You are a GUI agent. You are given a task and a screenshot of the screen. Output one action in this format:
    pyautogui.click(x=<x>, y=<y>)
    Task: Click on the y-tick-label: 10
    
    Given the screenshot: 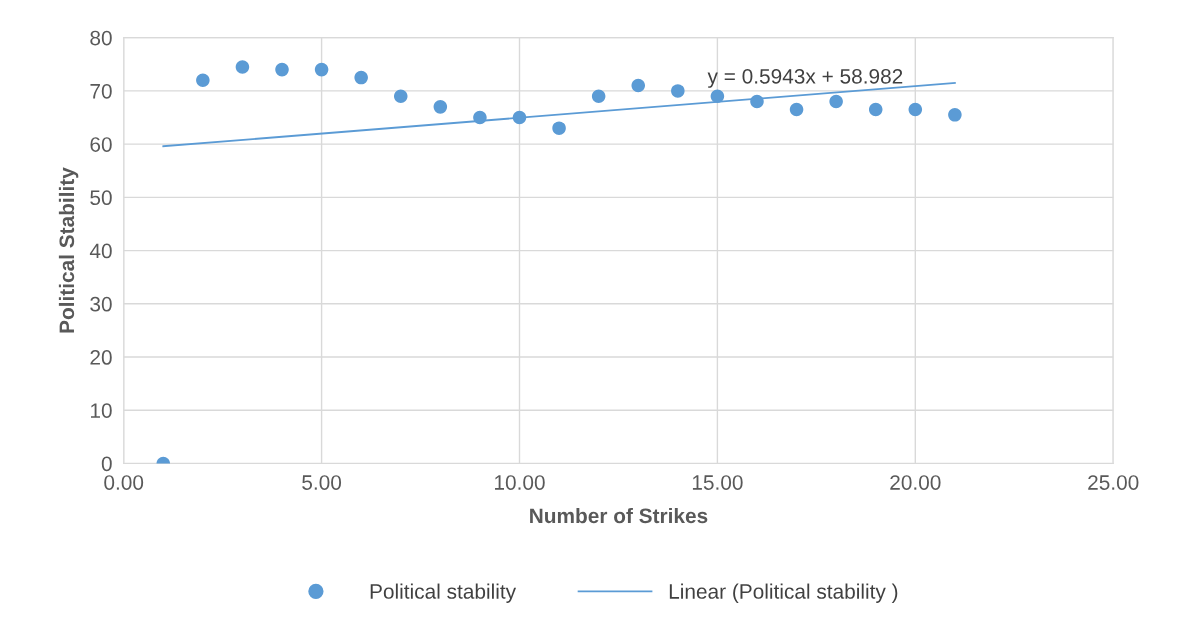 What is the action you would take?
    pyautogui.click(x=101, y=410)
    